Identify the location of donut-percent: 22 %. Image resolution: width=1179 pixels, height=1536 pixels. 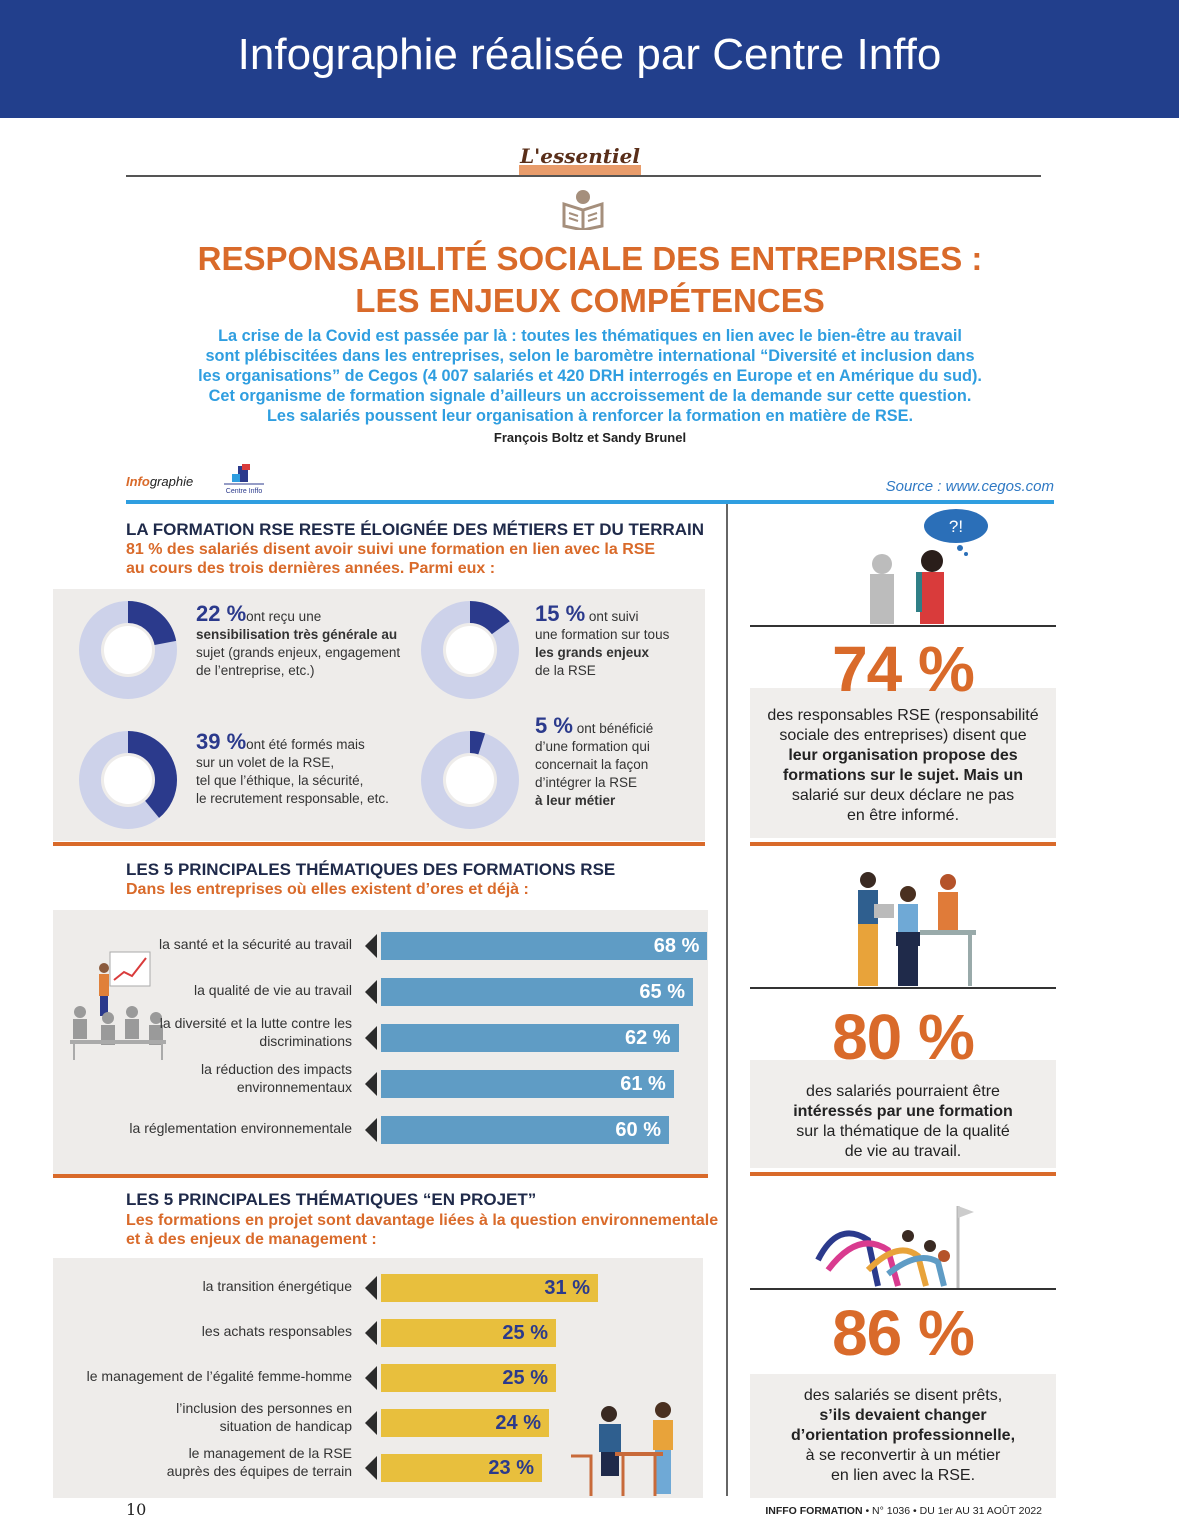
(221, 613).